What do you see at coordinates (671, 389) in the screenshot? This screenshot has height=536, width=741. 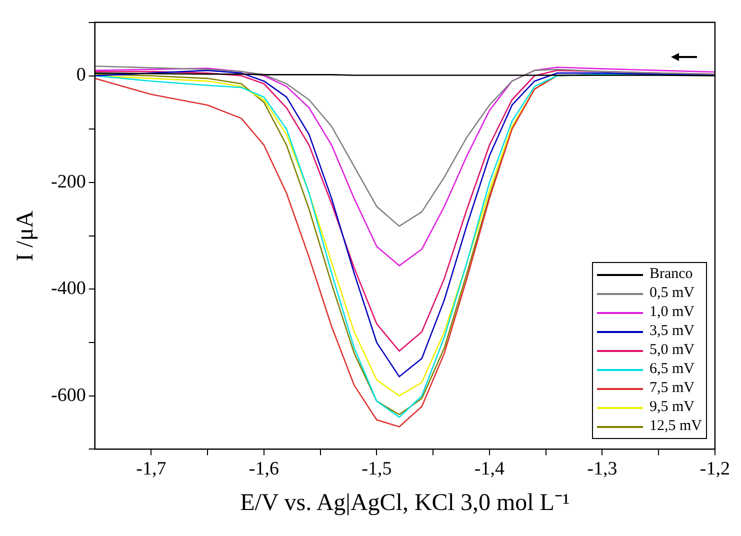 I see `legend-label: 7,5 mV` at bounding box center [671, 389].